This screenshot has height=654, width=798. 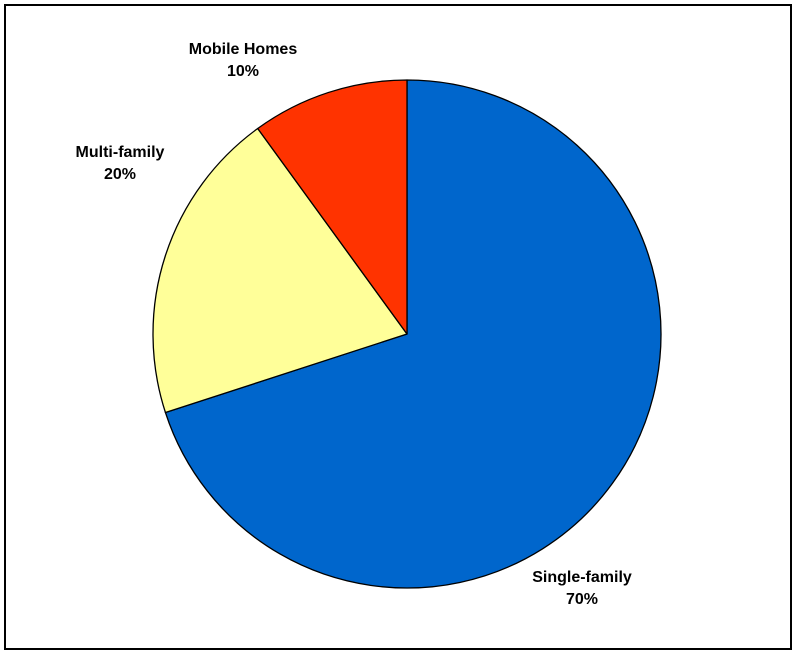 I want to click on slice-label: Single-family, so click(x=582, y=577).